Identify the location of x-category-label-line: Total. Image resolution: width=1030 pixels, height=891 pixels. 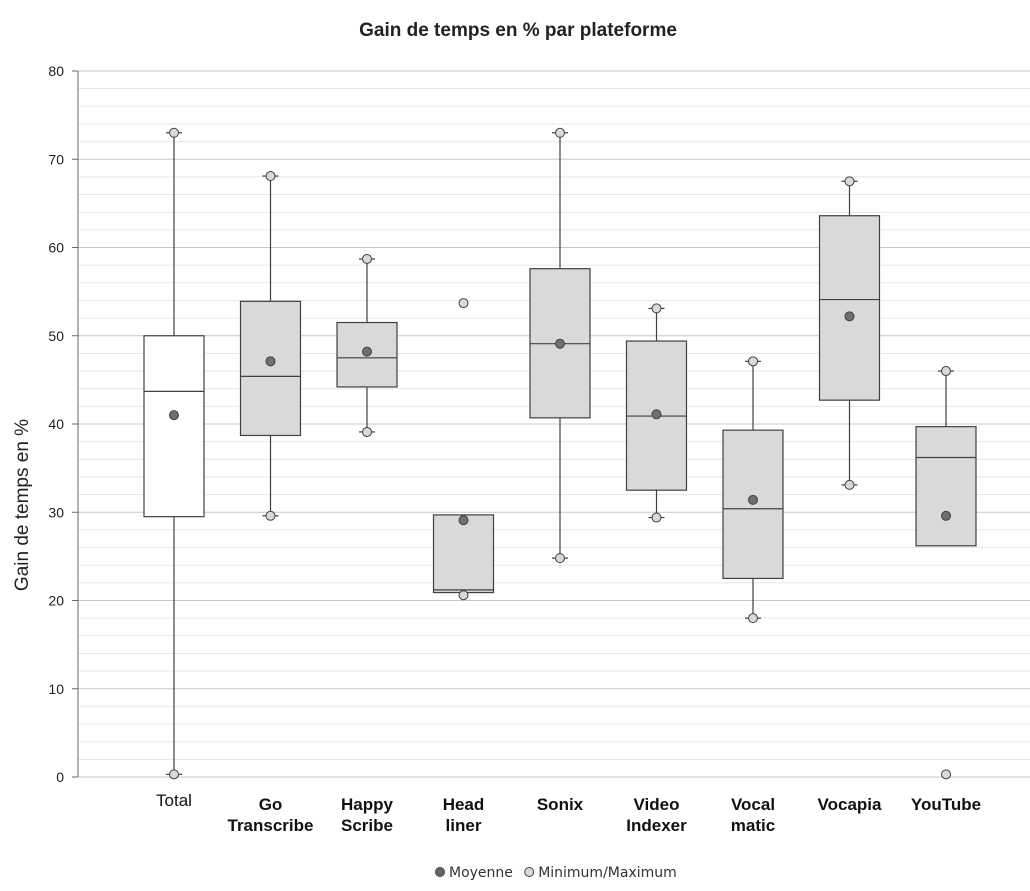
(174, 800).